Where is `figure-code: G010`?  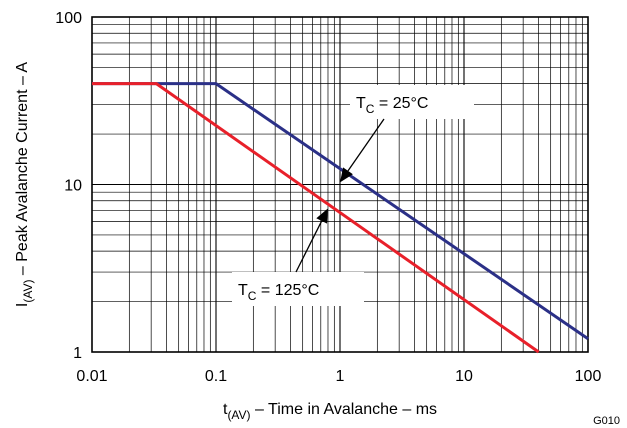 figure-code: G010 is located at coordinates (606, 421).